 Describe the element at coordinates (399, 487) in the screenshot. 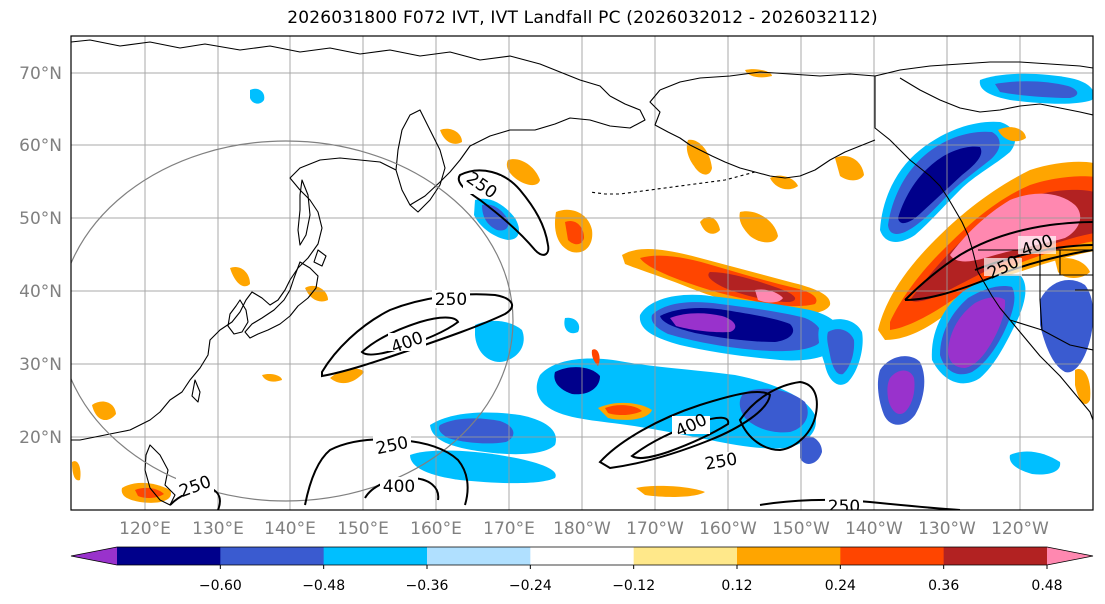

I see `contour-label: 400` at that location.